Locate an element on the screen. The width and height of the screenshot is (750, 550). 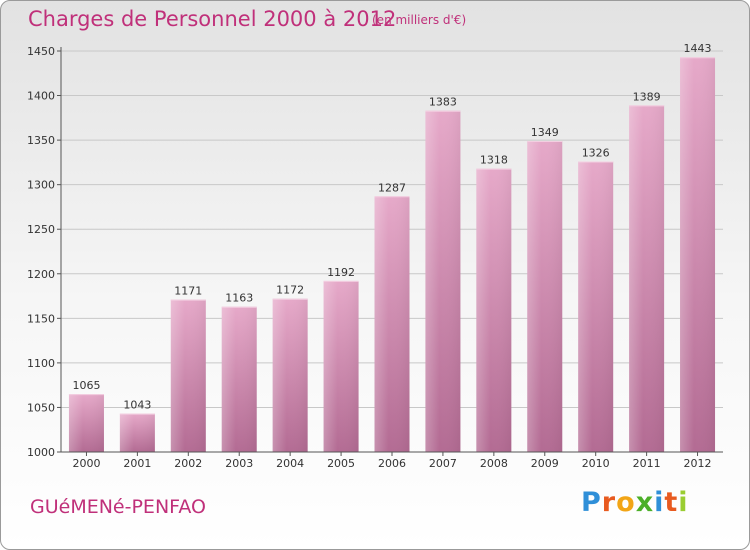
bar-value-label: 1443 is located at coordinates (698, 48).